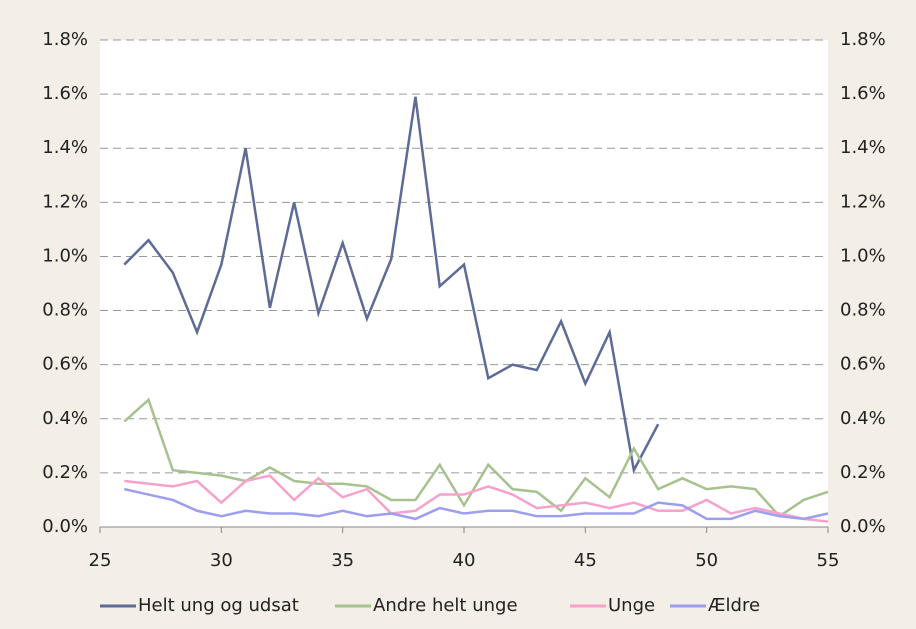 The height and width of the screenshot is (629, 916). Describe the element at coordinates (221, 560) in the screenshot. I see `x-tick-label: 30` at that location.